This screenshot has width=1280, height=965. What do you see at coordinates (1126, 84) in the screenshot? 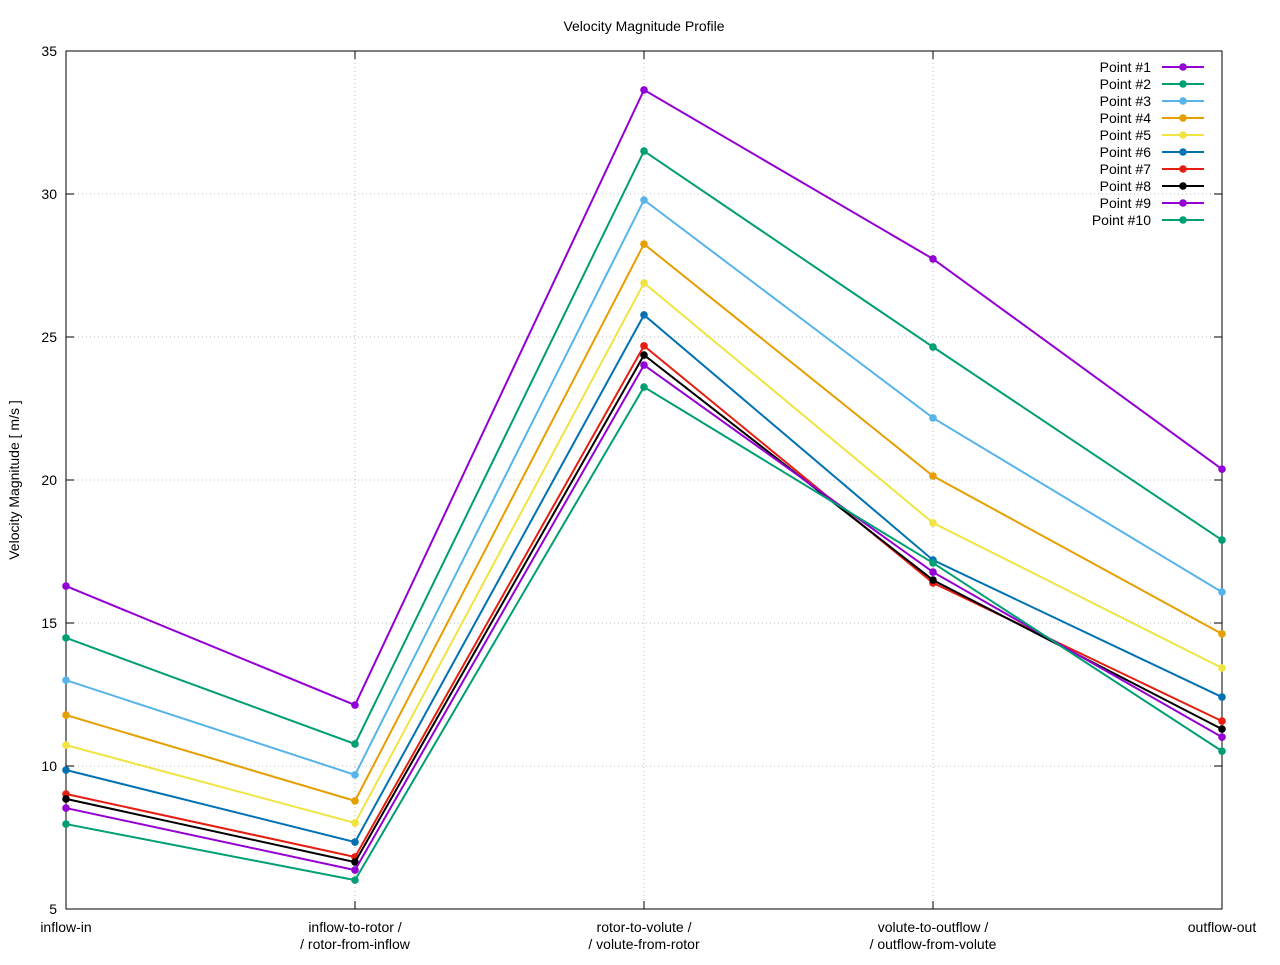
I see `legend-label: Point #2` at bounding box center [1126, 84].